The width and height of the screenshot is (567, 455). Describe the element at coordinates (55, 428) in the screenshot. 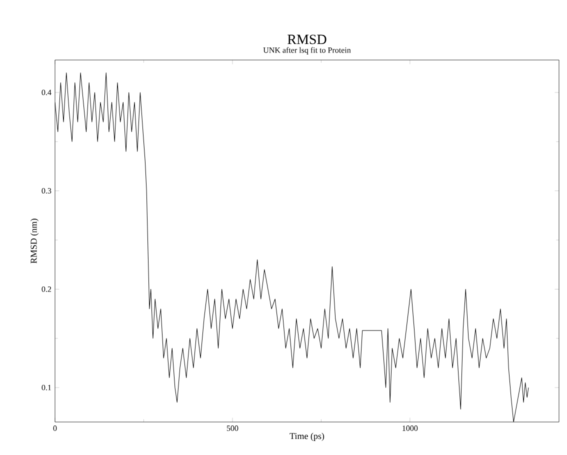

I see `x-tick-label: 0` at that location.